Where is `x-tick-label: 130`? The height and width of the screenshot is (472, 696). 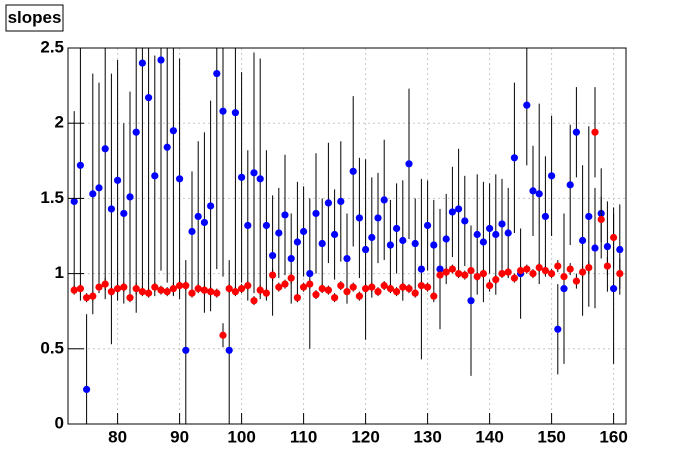 x-tick-label: 130 is located at coordinates (427, 436).